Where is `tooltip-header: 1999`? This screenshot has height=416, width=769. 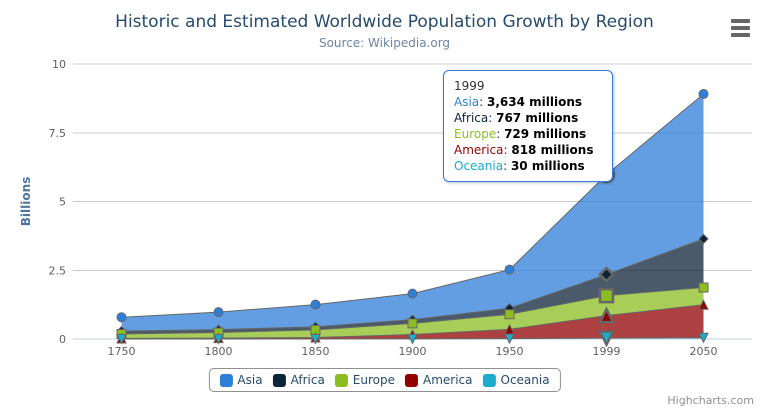
tooltip-header: 1999 is located at coordinates (469, 86).